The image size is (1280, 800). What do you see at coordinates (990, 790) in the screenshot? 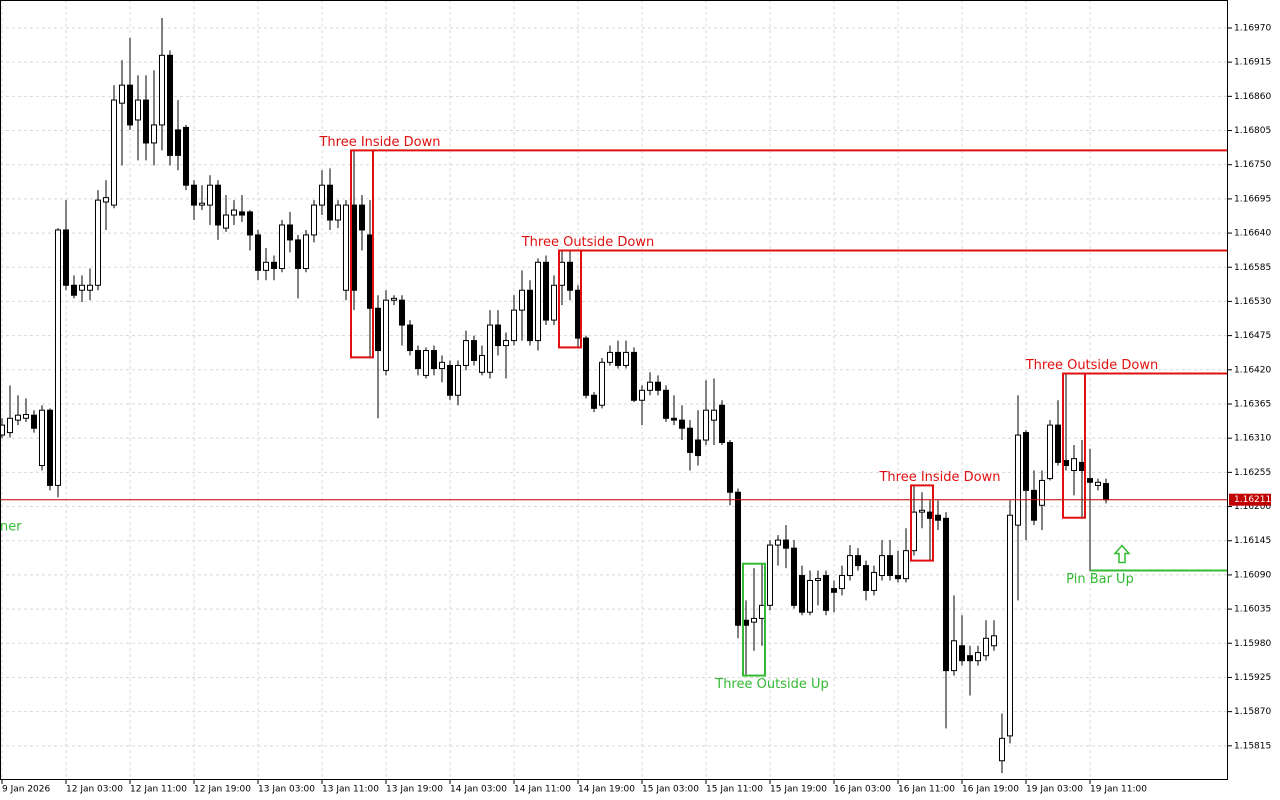
I see `x-tick-label: 16 Jan 19:00` at bounding box center [990, 790].